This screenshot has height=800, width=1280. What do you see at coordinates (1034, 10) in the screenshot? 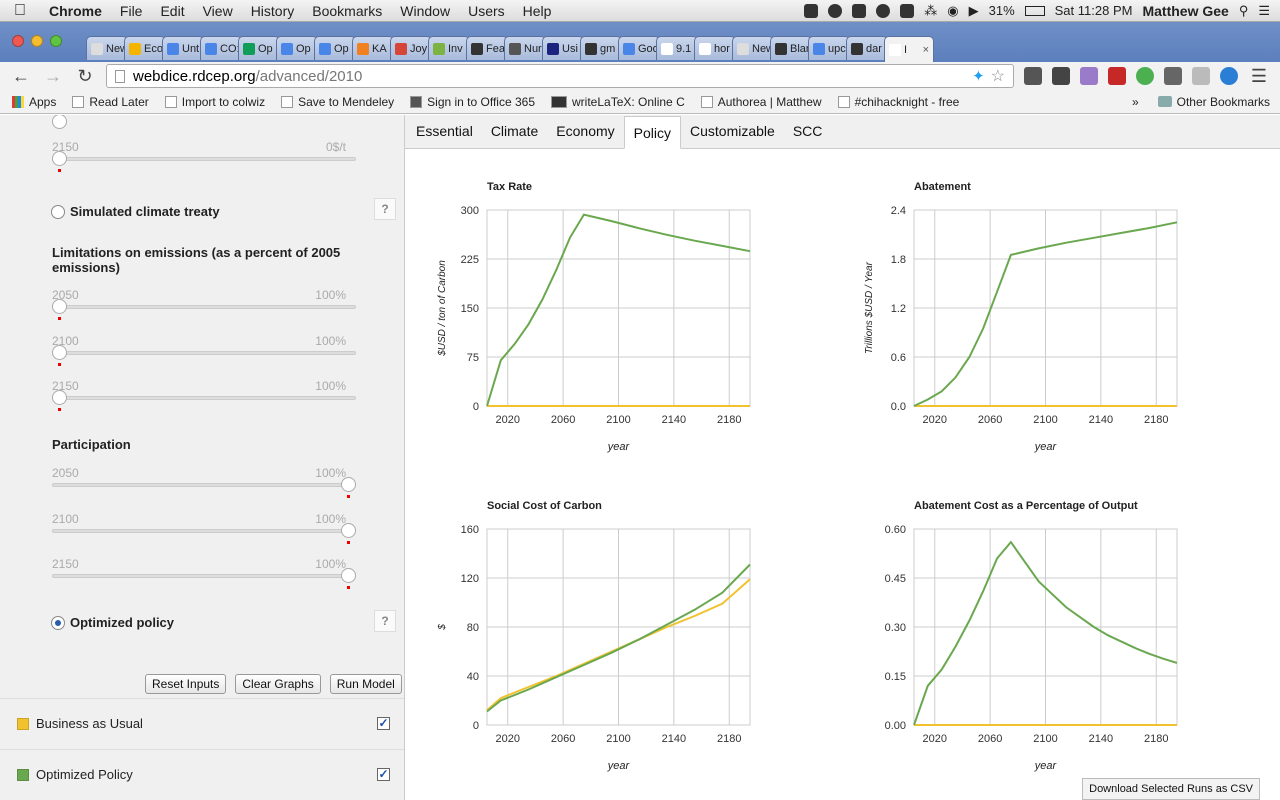
I see `battery-icon` at bounding box center [1034, 10].